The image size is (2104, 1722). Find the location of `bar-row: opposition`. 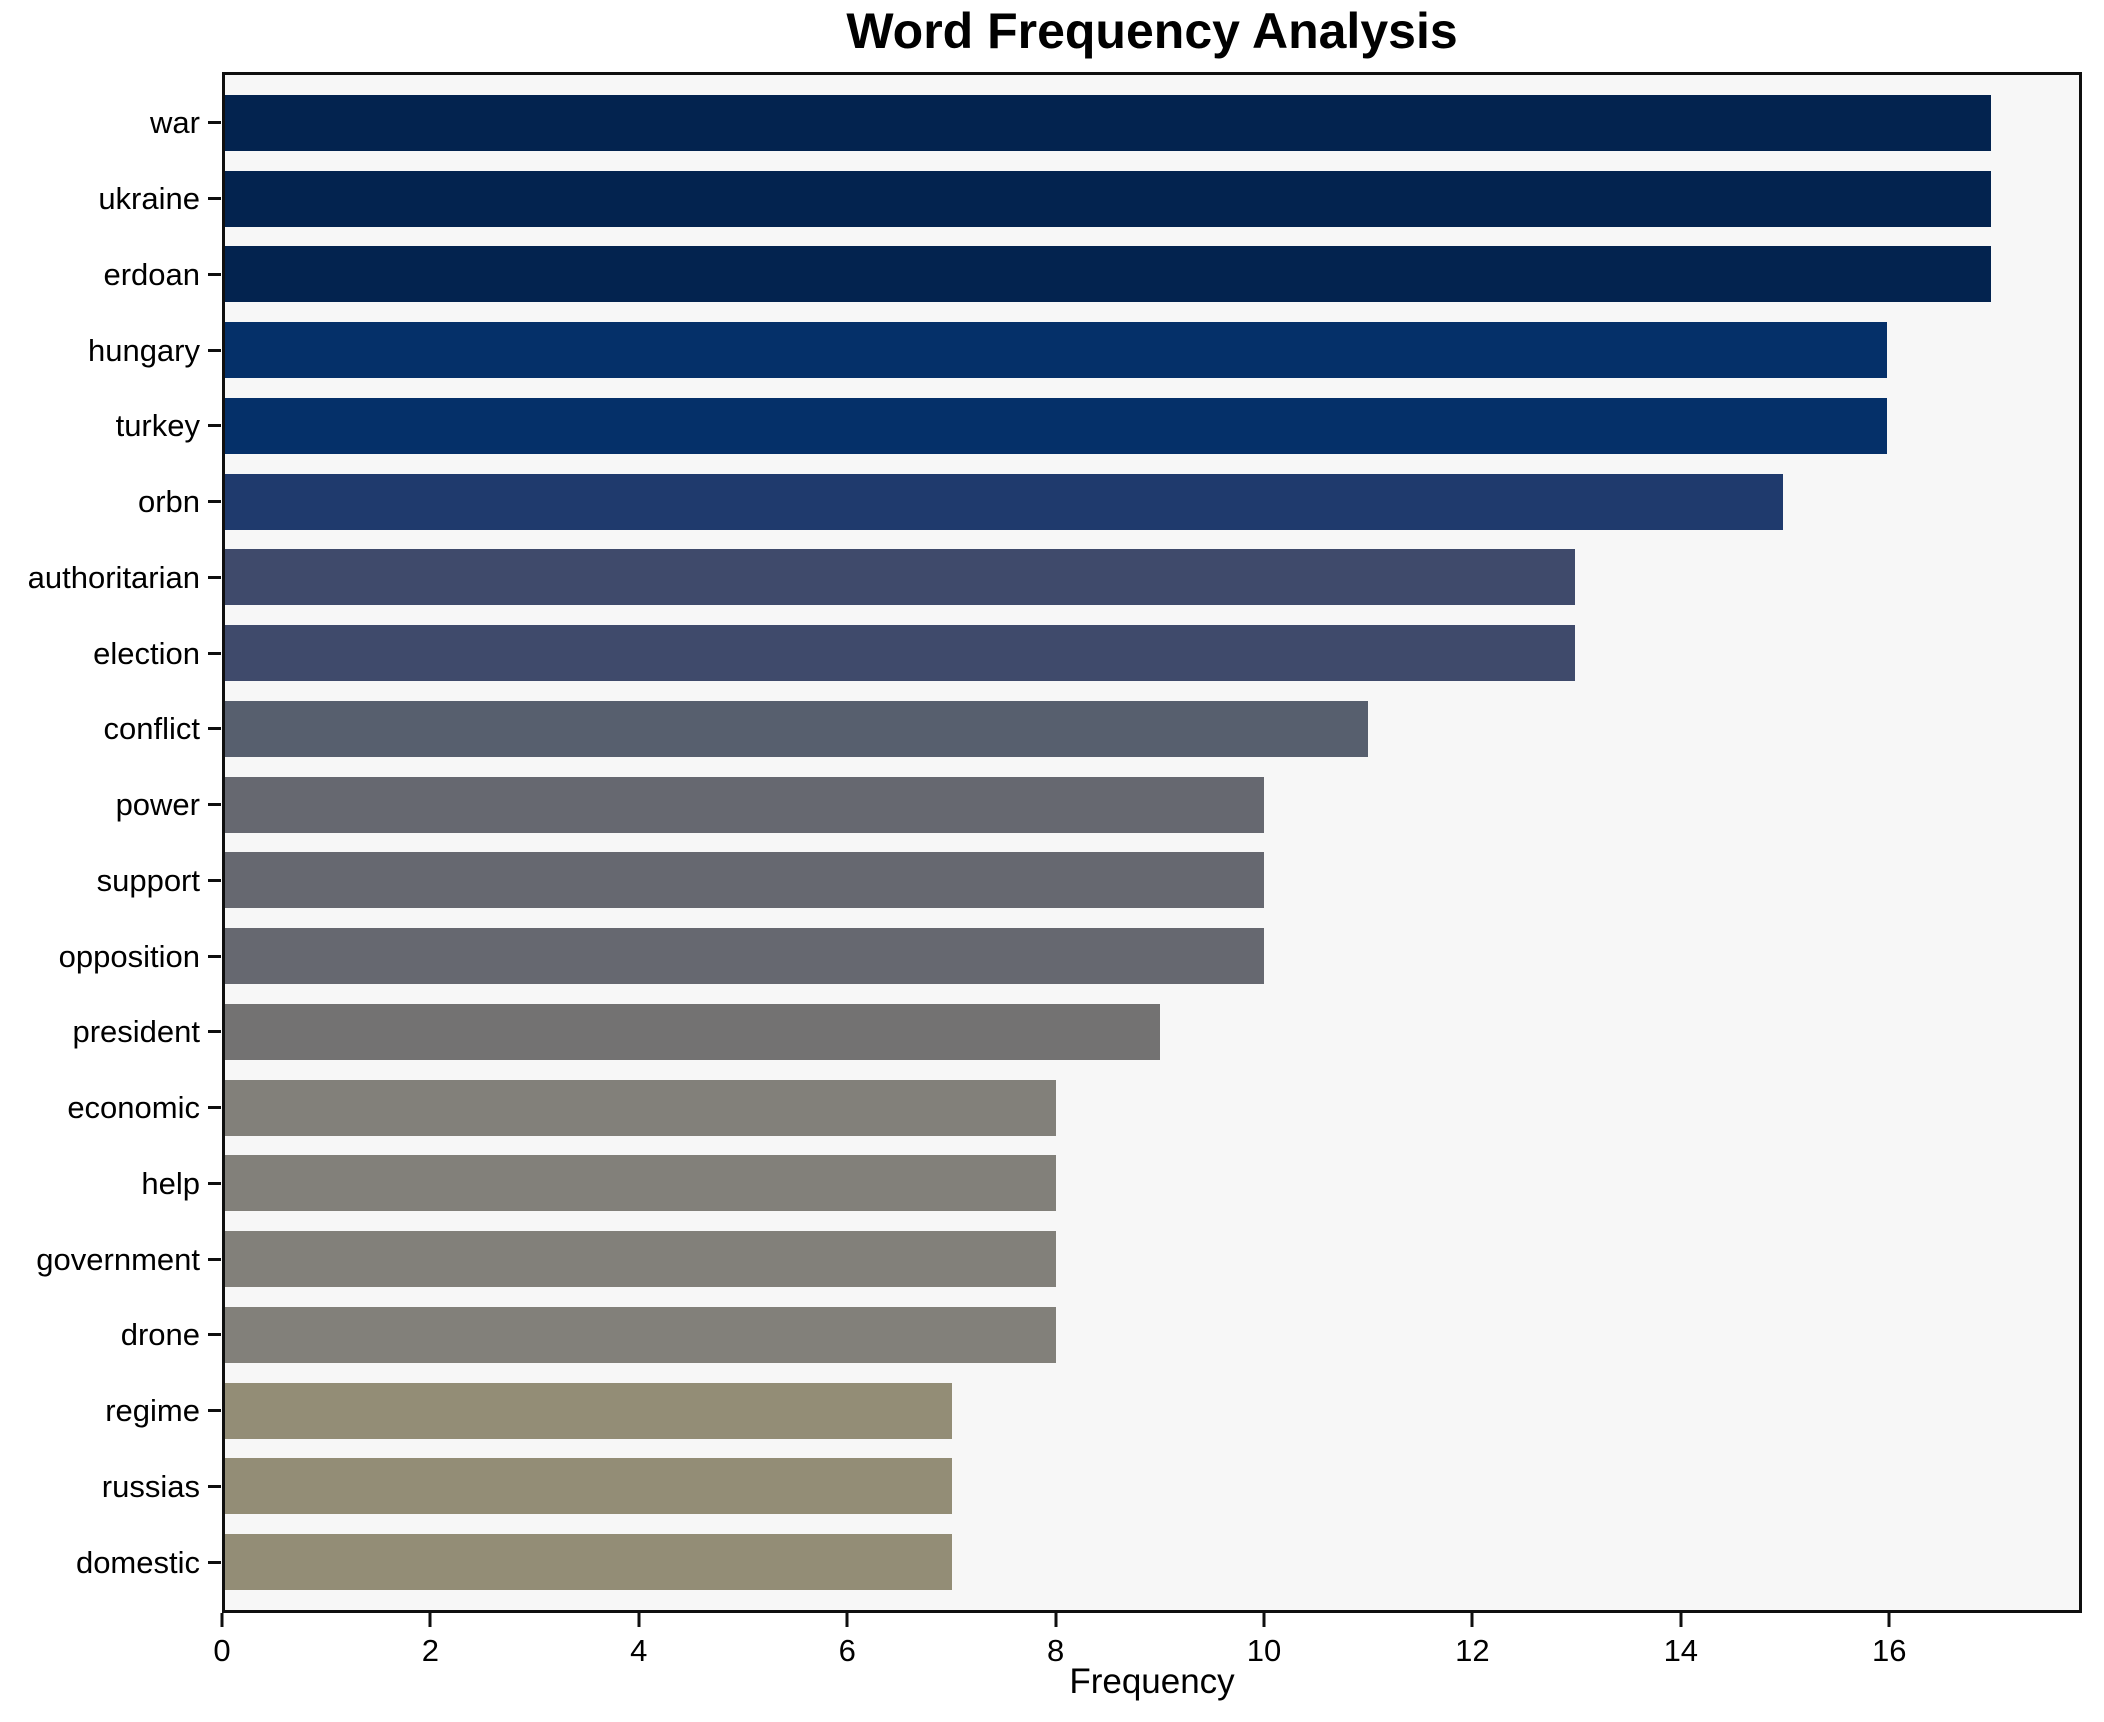

bar-row: opposition is located at coordinates (1069, 956).